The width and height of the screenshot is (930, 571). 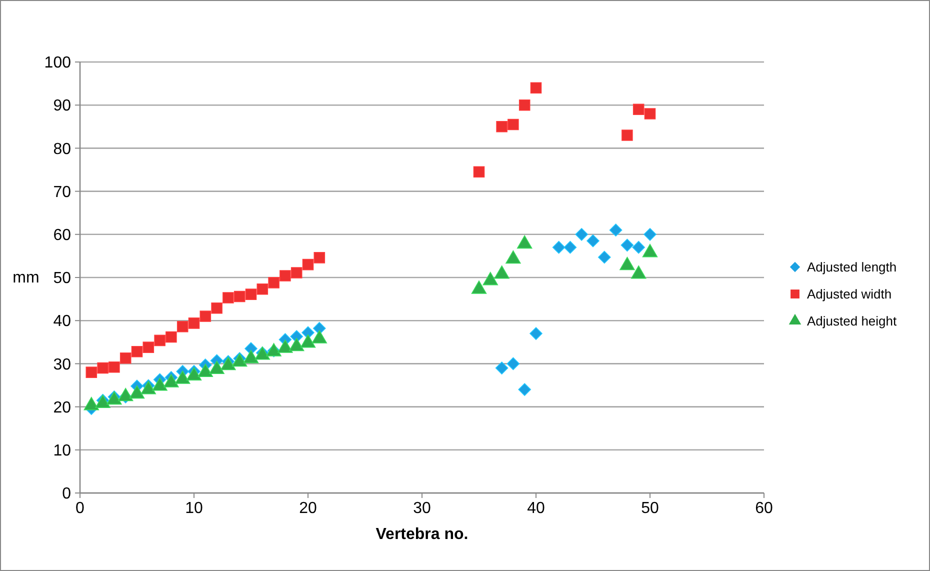 I want to click on legend-label: Adjusted height, so click(x=852, y=321).